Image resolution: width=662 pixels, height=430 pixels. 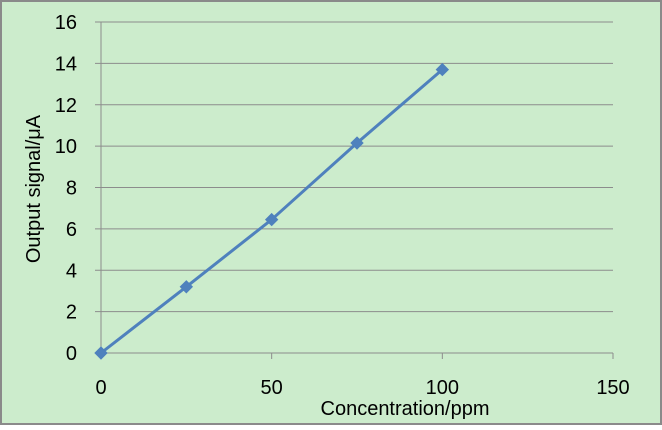 I want to click on y-tick-label: 6, so click(x=71, y=230).